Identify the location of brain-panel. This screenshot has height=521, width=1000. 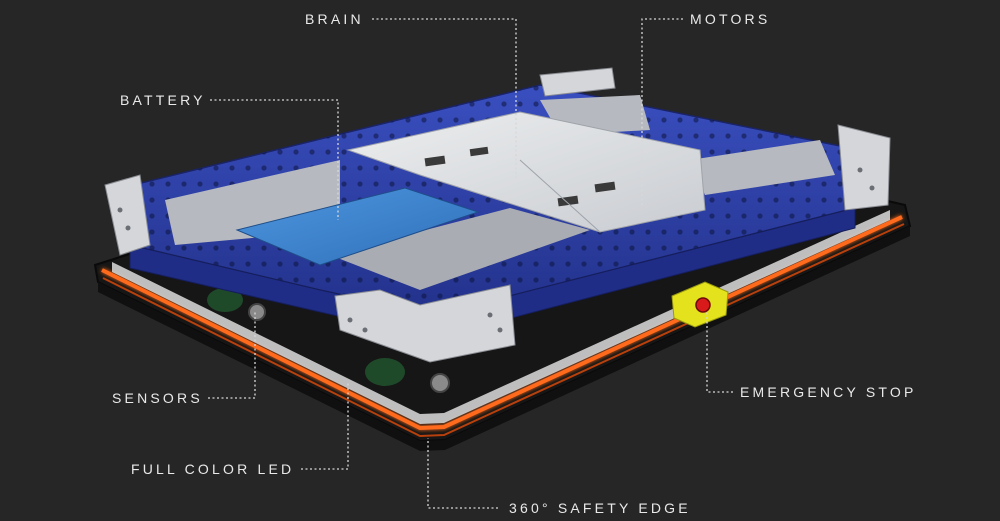
(526, 172).